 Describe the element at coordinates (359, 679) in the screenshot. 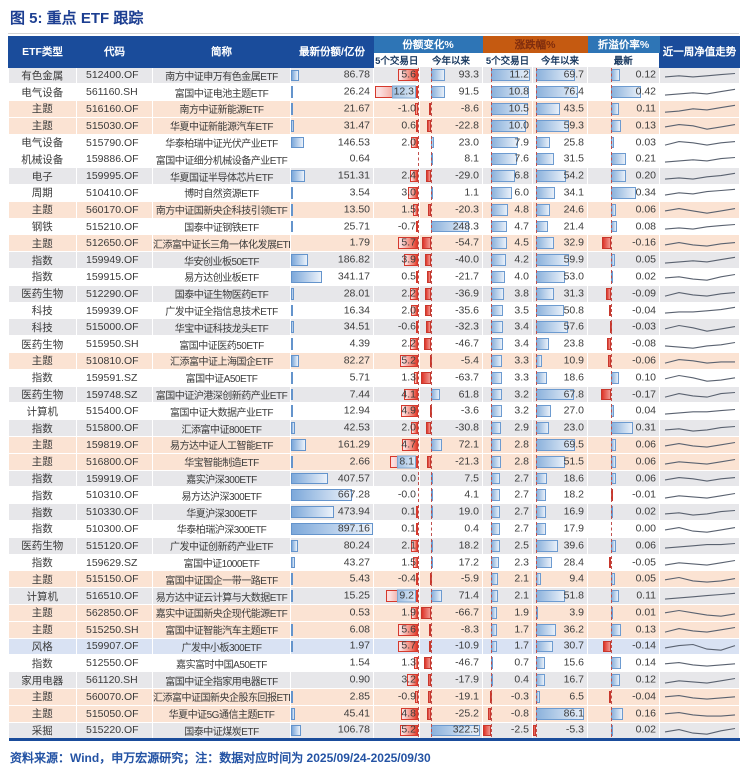

I see `cell-value: 0.90` at that location.